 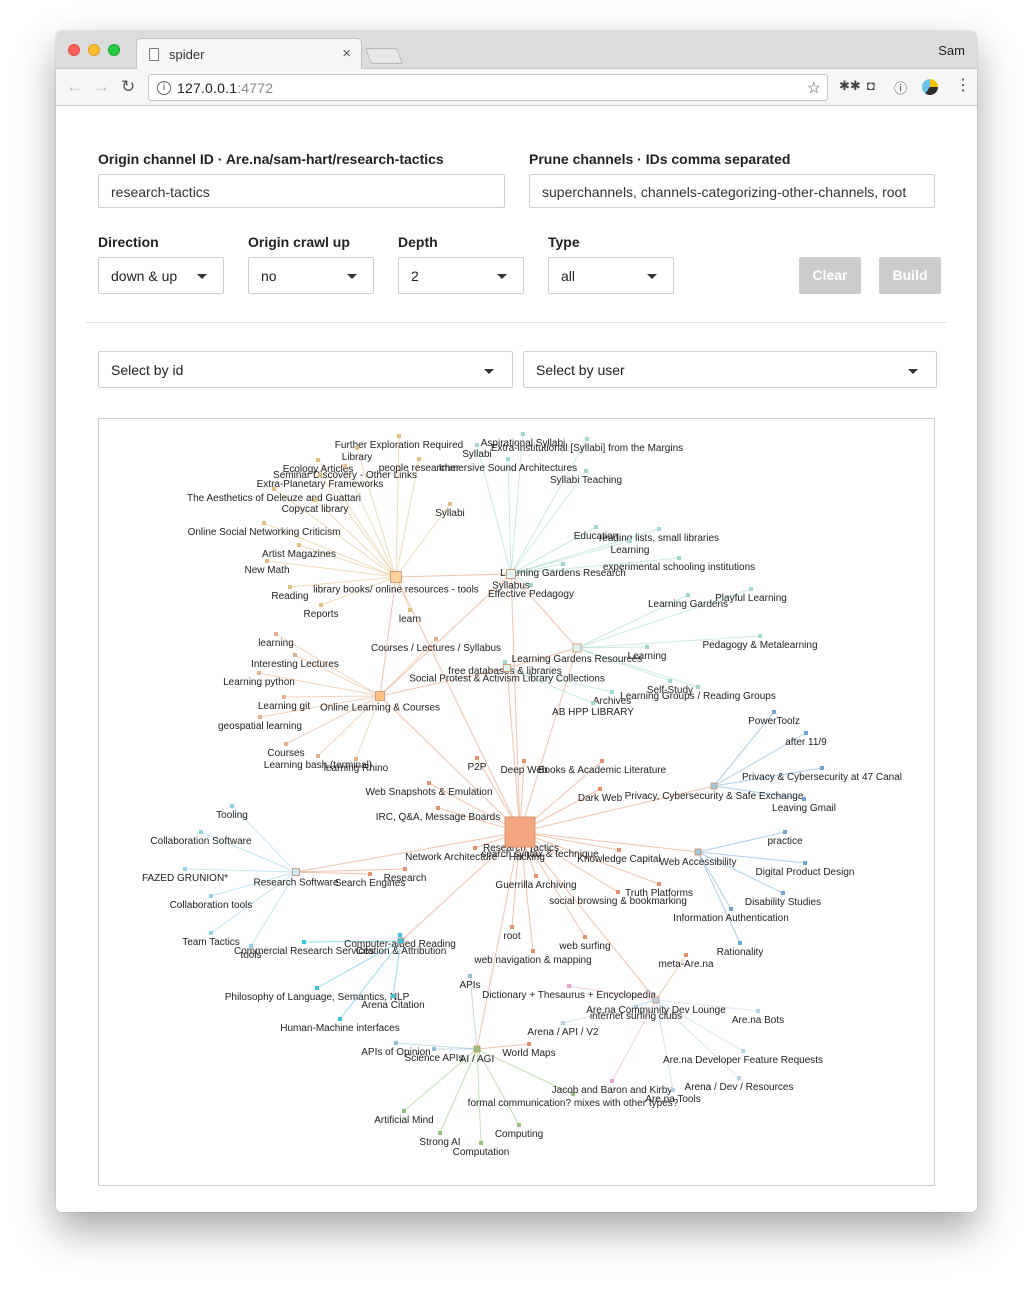 I want to click on clear-button: Clear, so click(x=830, y=275).